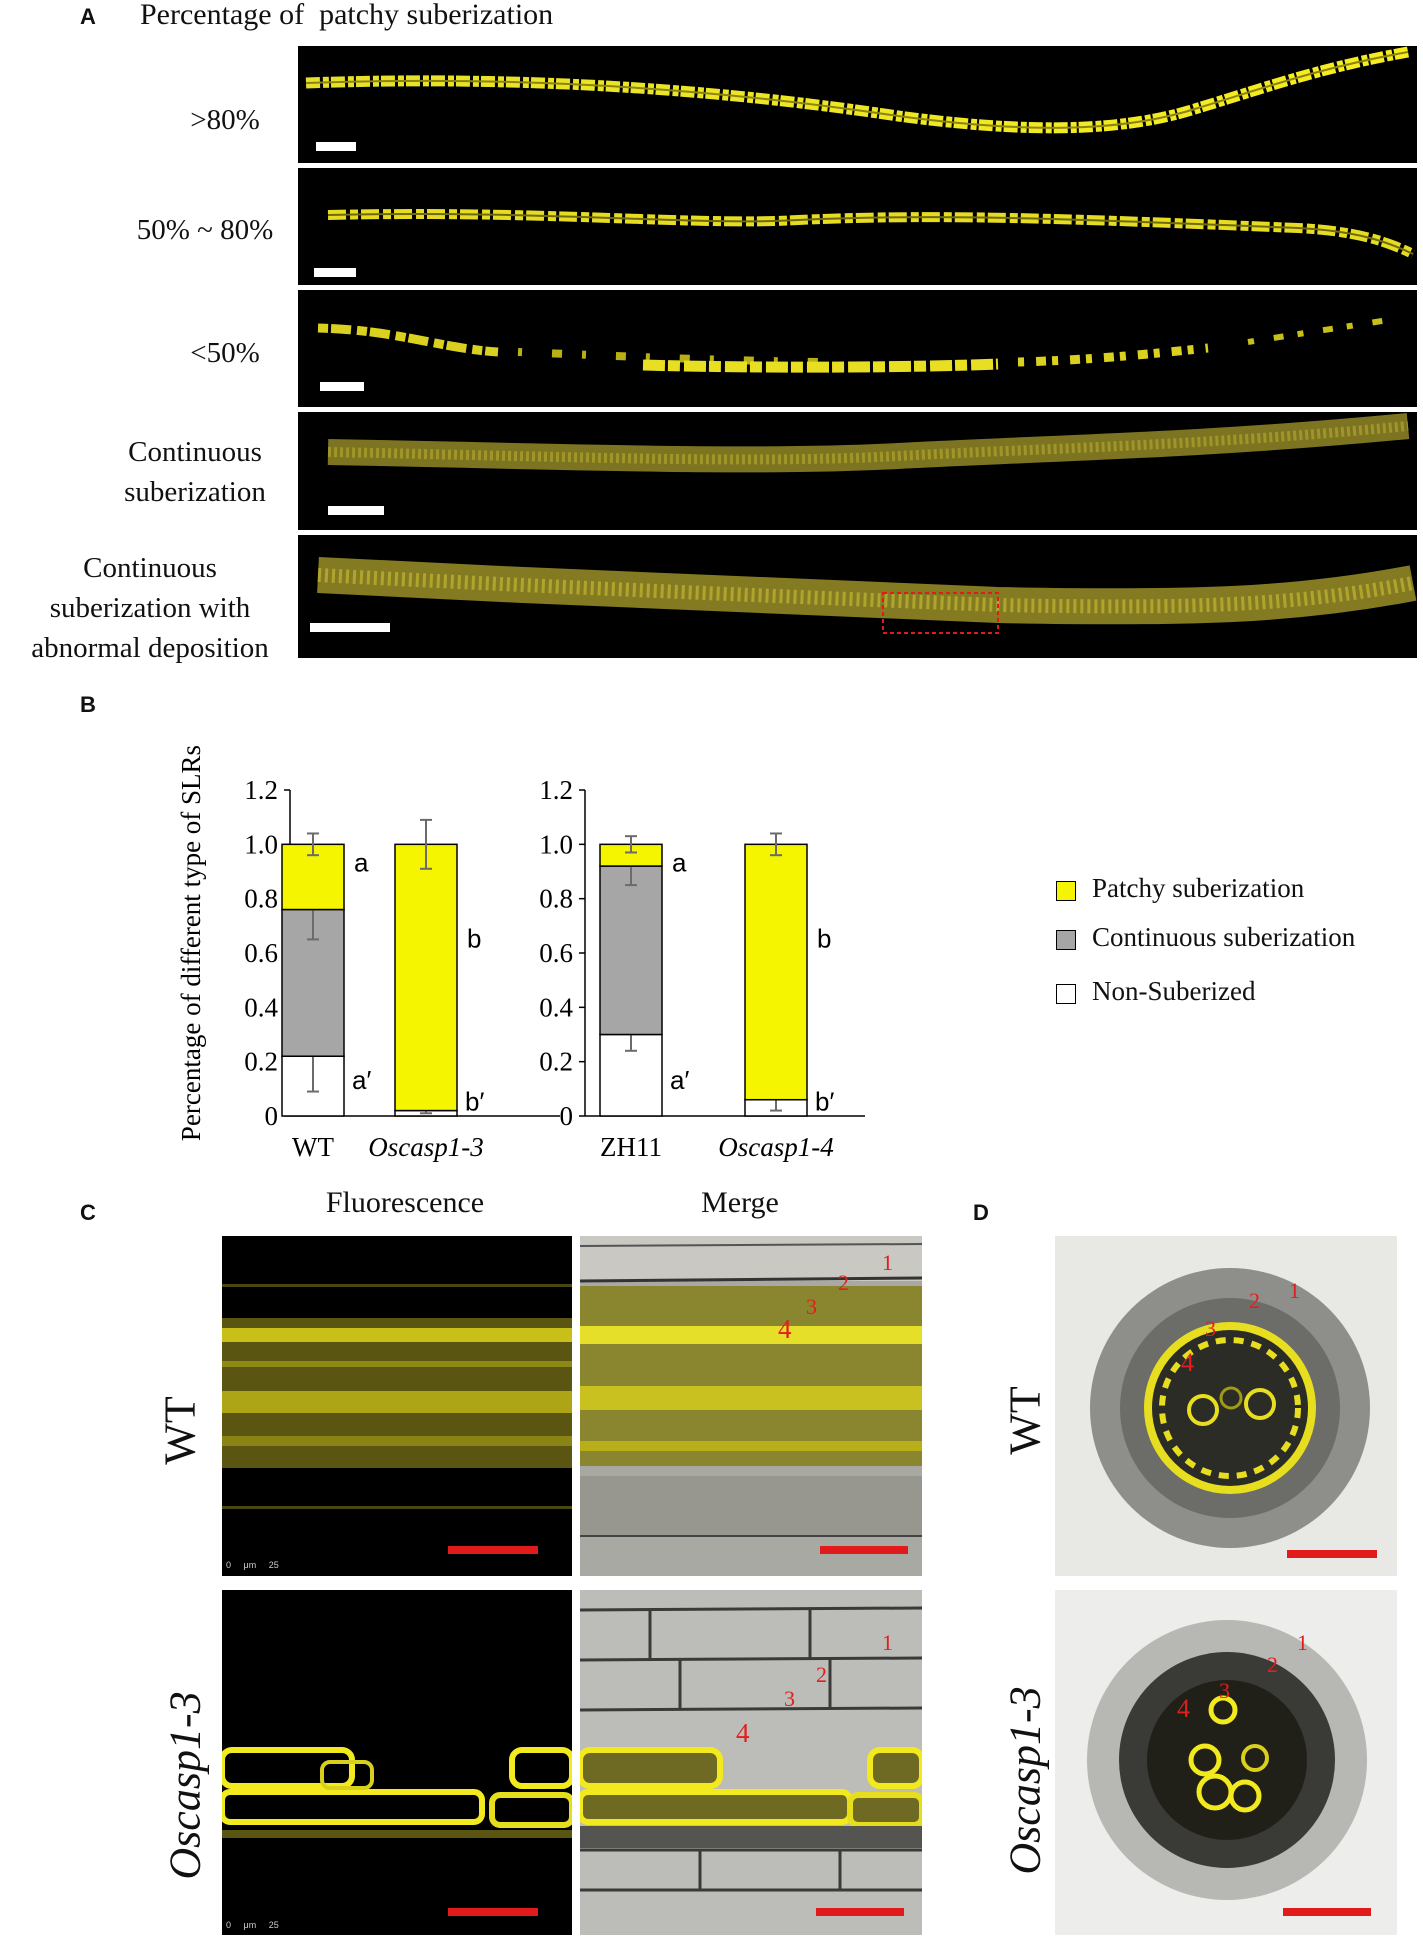 The height and width of the screenshot is (1941, 1423). What do you see at coordinates (1066, 994) in the screenshot?
I see `legend-swatch-non` at bounding box center [1066, 994].